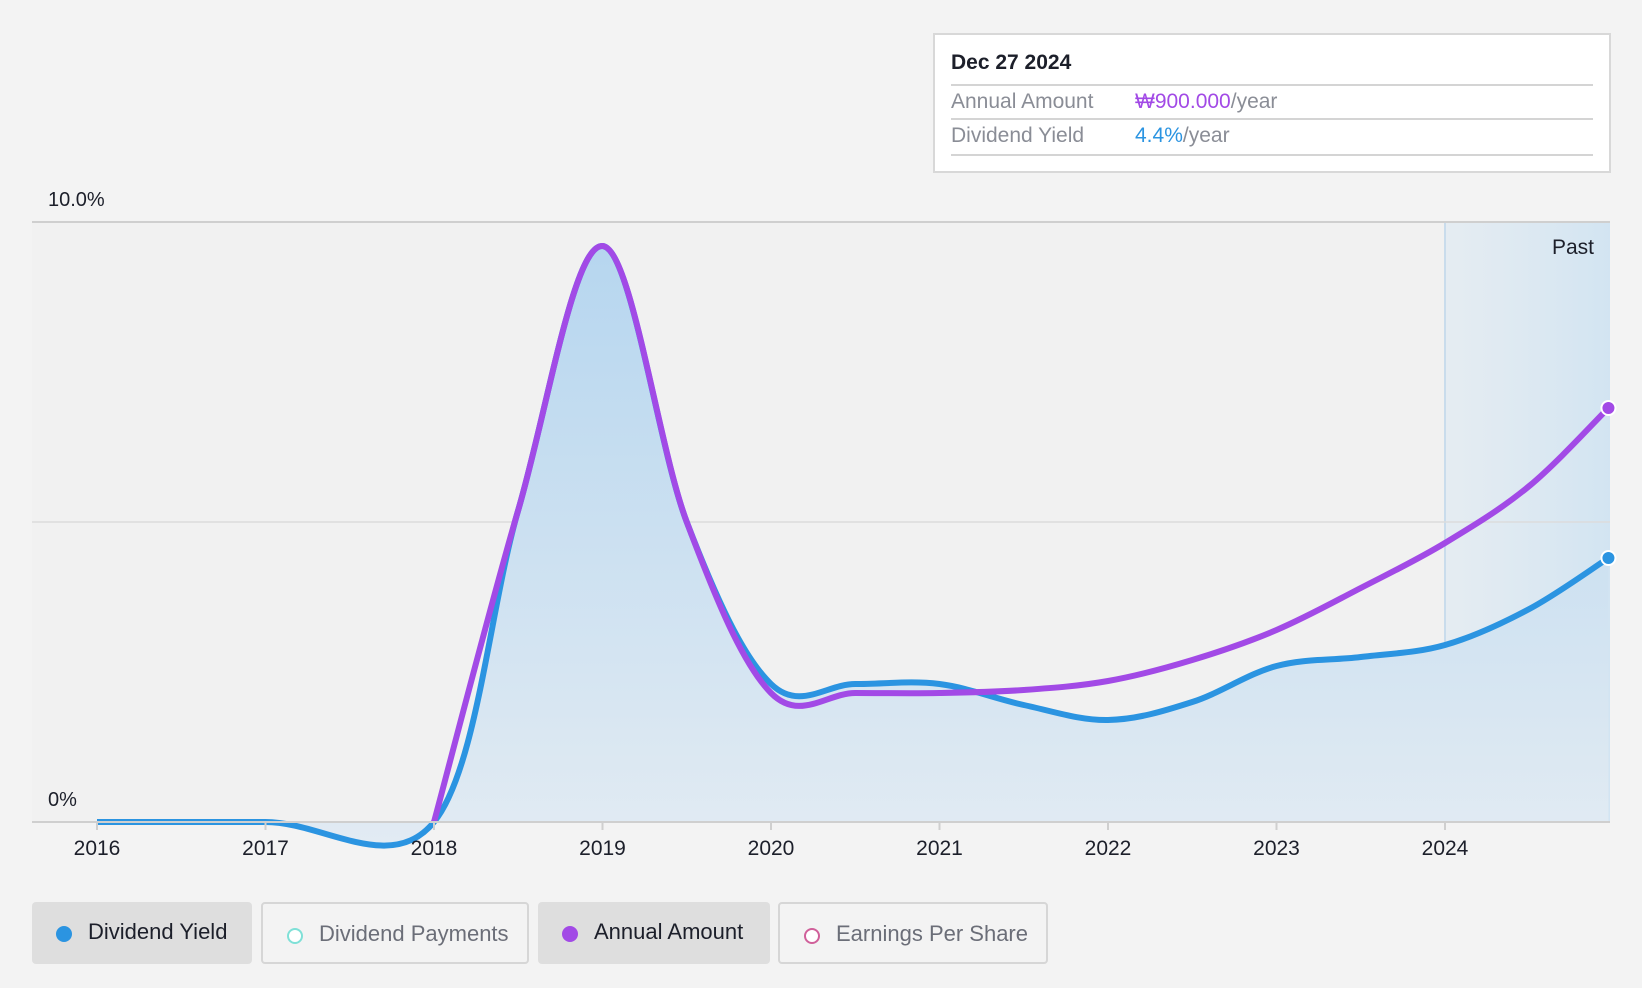 The image size is (1642, 988). What do you see at coordinates (1254, 101) in the screenshot?
I see `tooltip-annual-unit: /year` at bounding box center [1254, 101].